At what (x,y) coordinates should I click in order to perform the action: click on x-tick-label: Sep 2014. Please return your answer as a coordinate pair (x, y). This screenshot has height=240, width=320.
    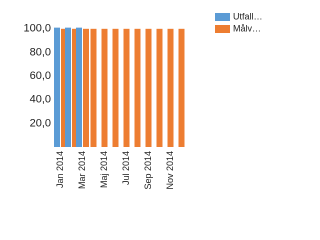
    Looking at the image, I should click on (148, 170).